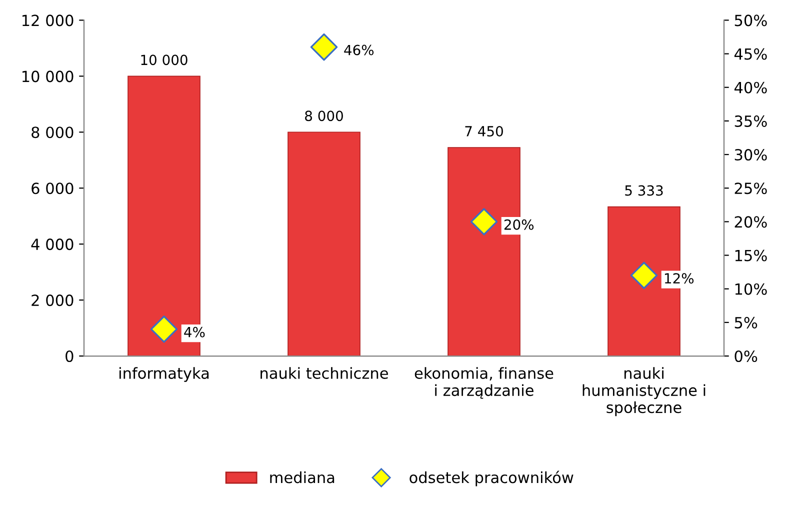 The width and height of the screenshot is (800, 505). What do you see at coordinates (750, 121) in the screenshot?
I see `y2-tick-label: 35%` at bounding box center [750, 121].